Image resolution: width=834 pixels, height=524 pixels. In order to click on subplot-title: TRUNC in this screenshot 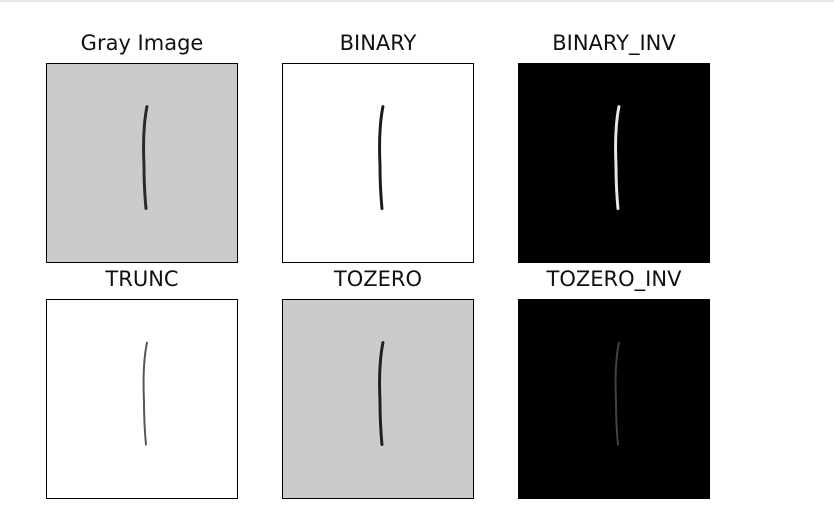, I will do `click(142, 279)`.